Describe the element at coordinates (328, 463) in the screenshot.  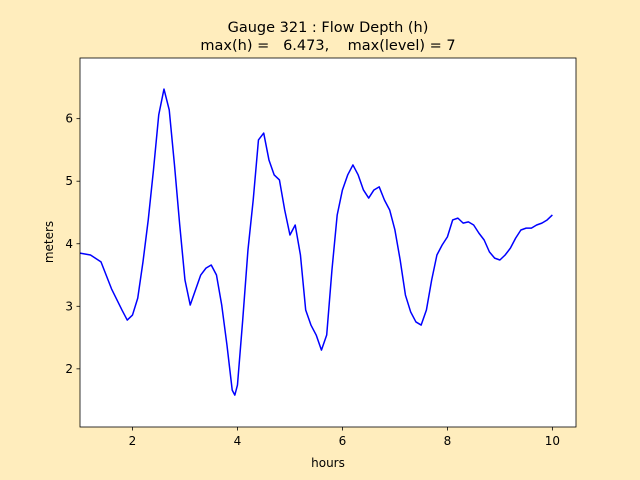
I see `x-axis-label: hours` at that location.